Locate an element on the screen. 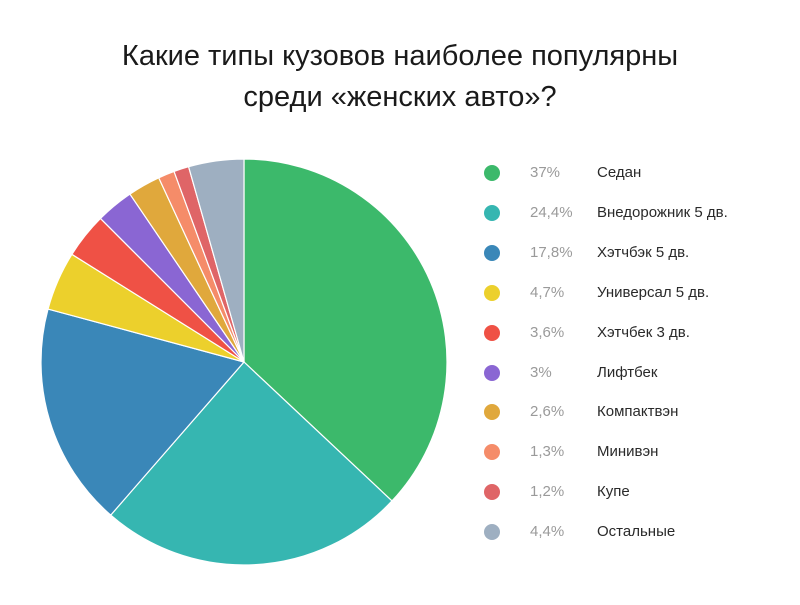  legend-value: 4,7% is located at coordinates (547, 292).